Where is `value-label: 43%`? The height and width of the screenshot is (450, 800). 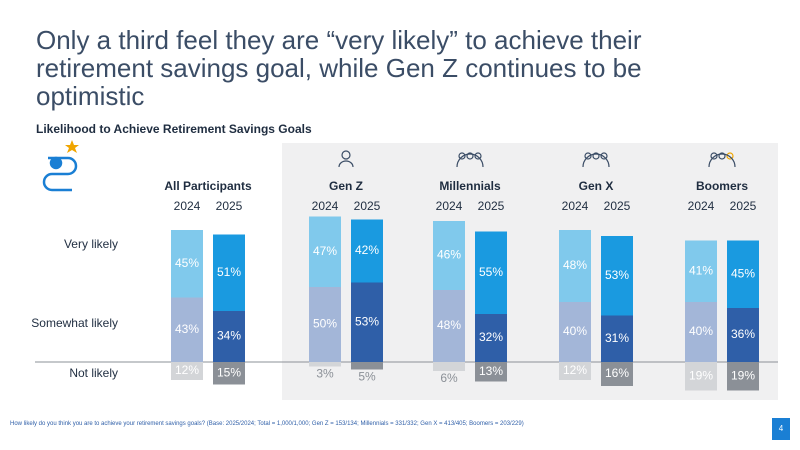
value-label: 43% is located at coordinates (187, 329).